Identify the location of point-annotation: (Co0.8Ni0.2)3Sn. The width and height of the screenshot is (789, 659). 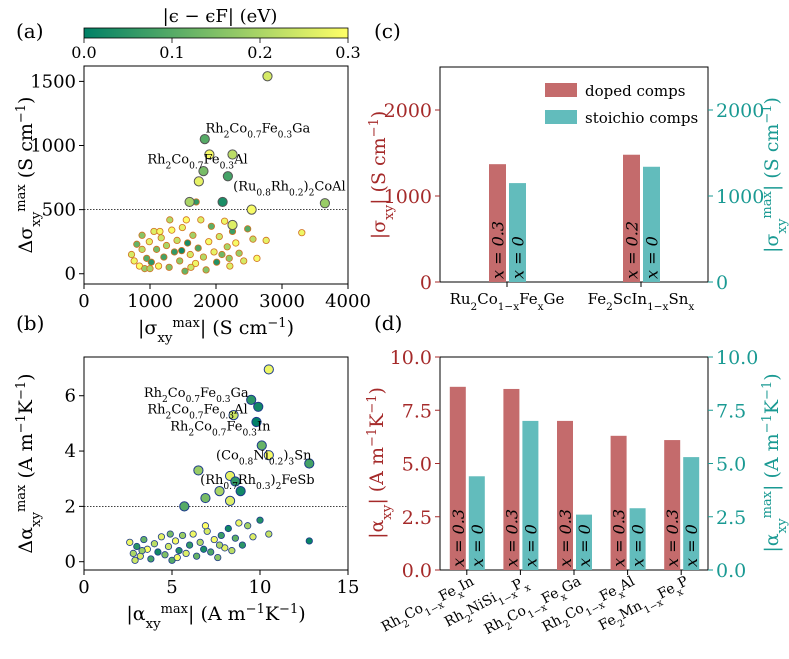
(264, 457).